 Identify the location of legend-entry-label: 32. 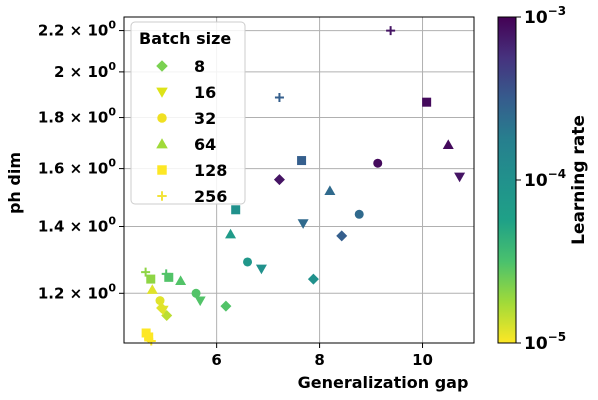
(205, 118).